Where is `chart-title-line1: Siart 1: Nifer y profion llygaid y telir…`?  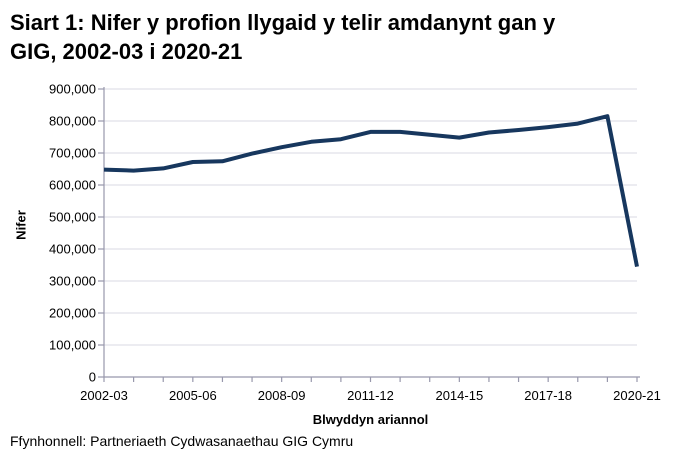
chart-title-line1: Siart 1: Nifer y profion llygaid y telir… is located at coordinates (283, 22).